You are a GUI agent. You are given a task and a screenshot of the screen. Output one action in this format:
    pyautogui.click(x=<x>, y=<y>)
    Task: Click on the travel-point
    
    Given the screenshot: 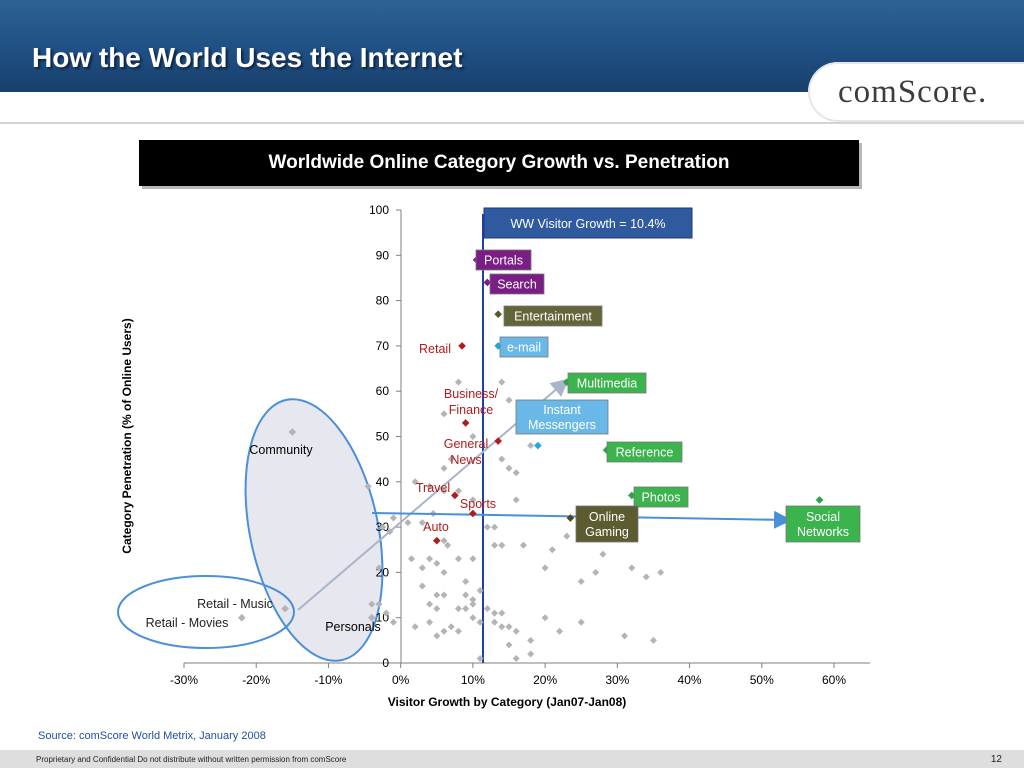 What is the action you would take?
    pyautogui.click(x=455, y=495)
    